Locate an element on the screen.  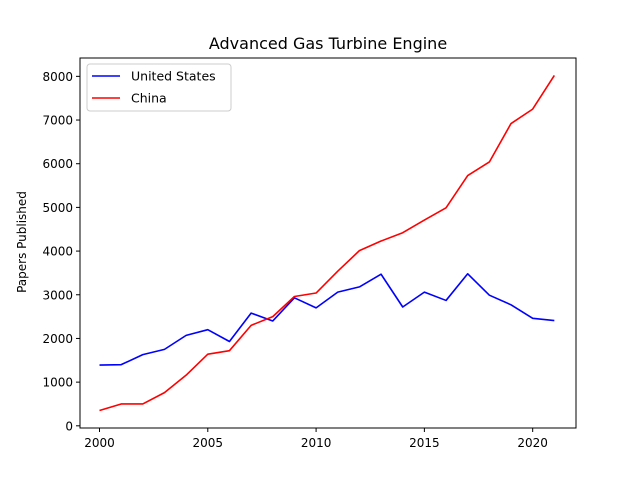
y-tick-label: 8000 is located at coordinates (57, 77).